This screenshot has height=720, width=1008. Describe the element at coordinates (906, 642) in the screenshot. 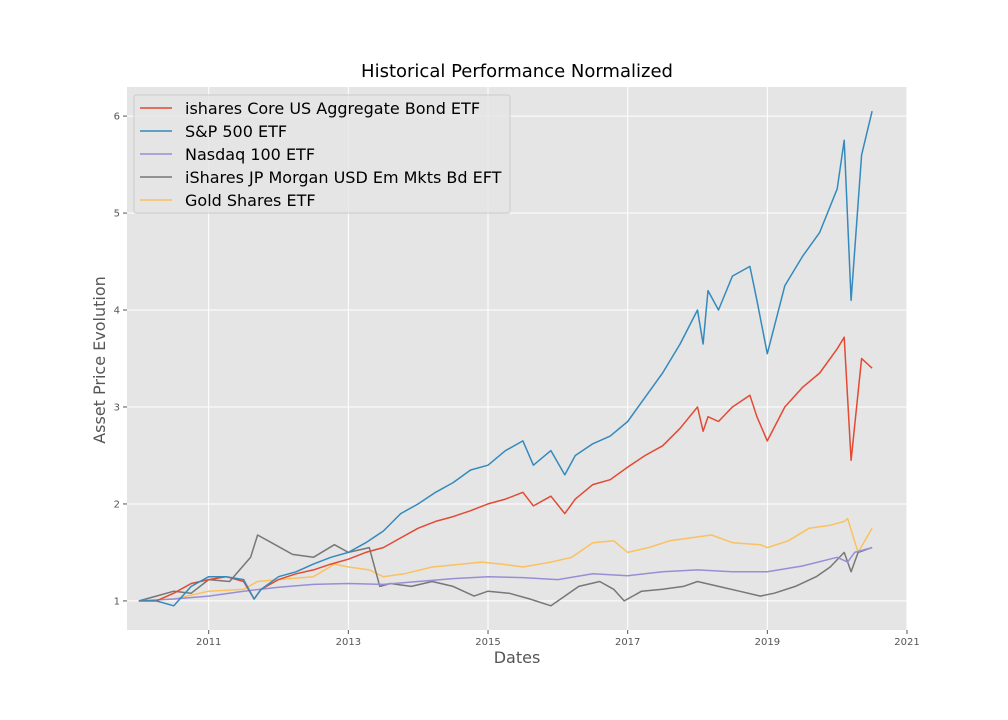

I see `x-tick-label: 2021` at that location.